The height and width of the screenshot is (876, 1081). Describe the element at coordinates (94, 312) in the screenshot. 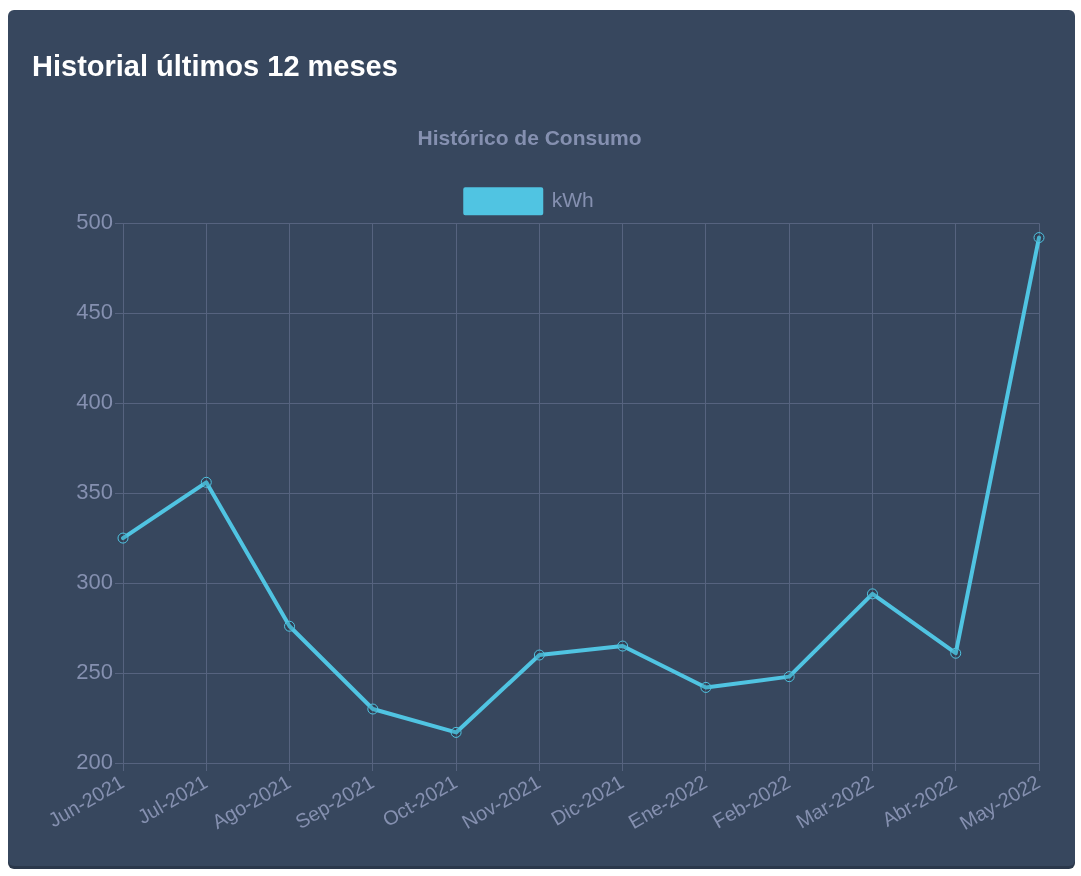

I see `y-tick-label: 450` at that location.